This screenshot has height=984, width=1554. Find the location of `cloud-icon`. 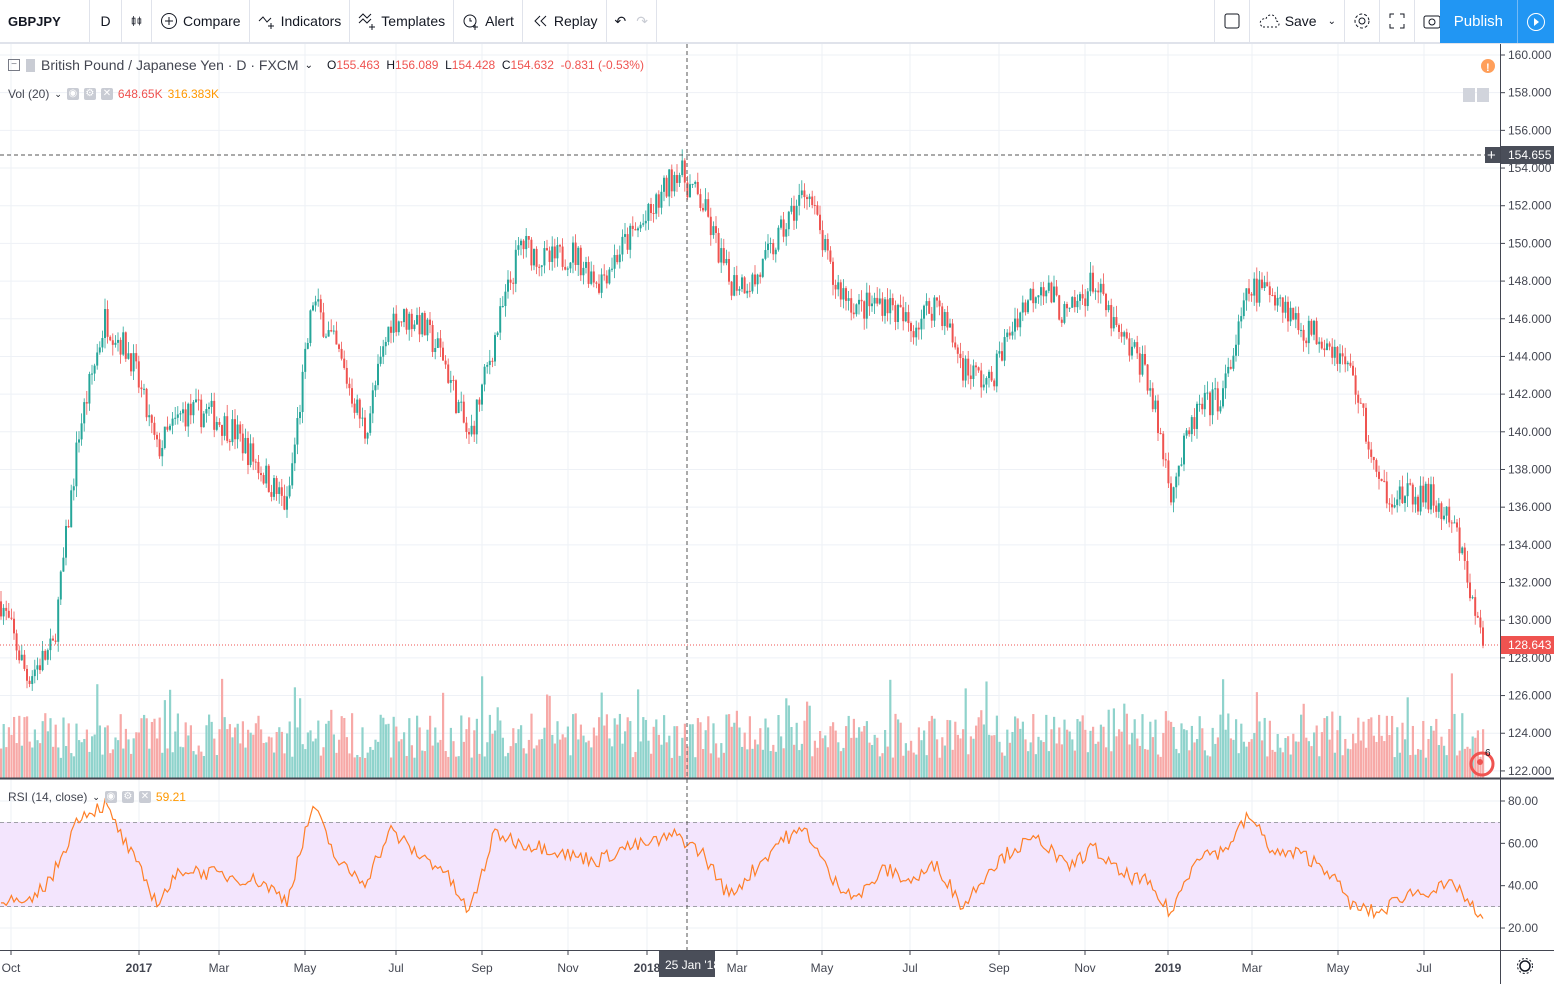

cloud-icon is located at coordinates (1269, 21).